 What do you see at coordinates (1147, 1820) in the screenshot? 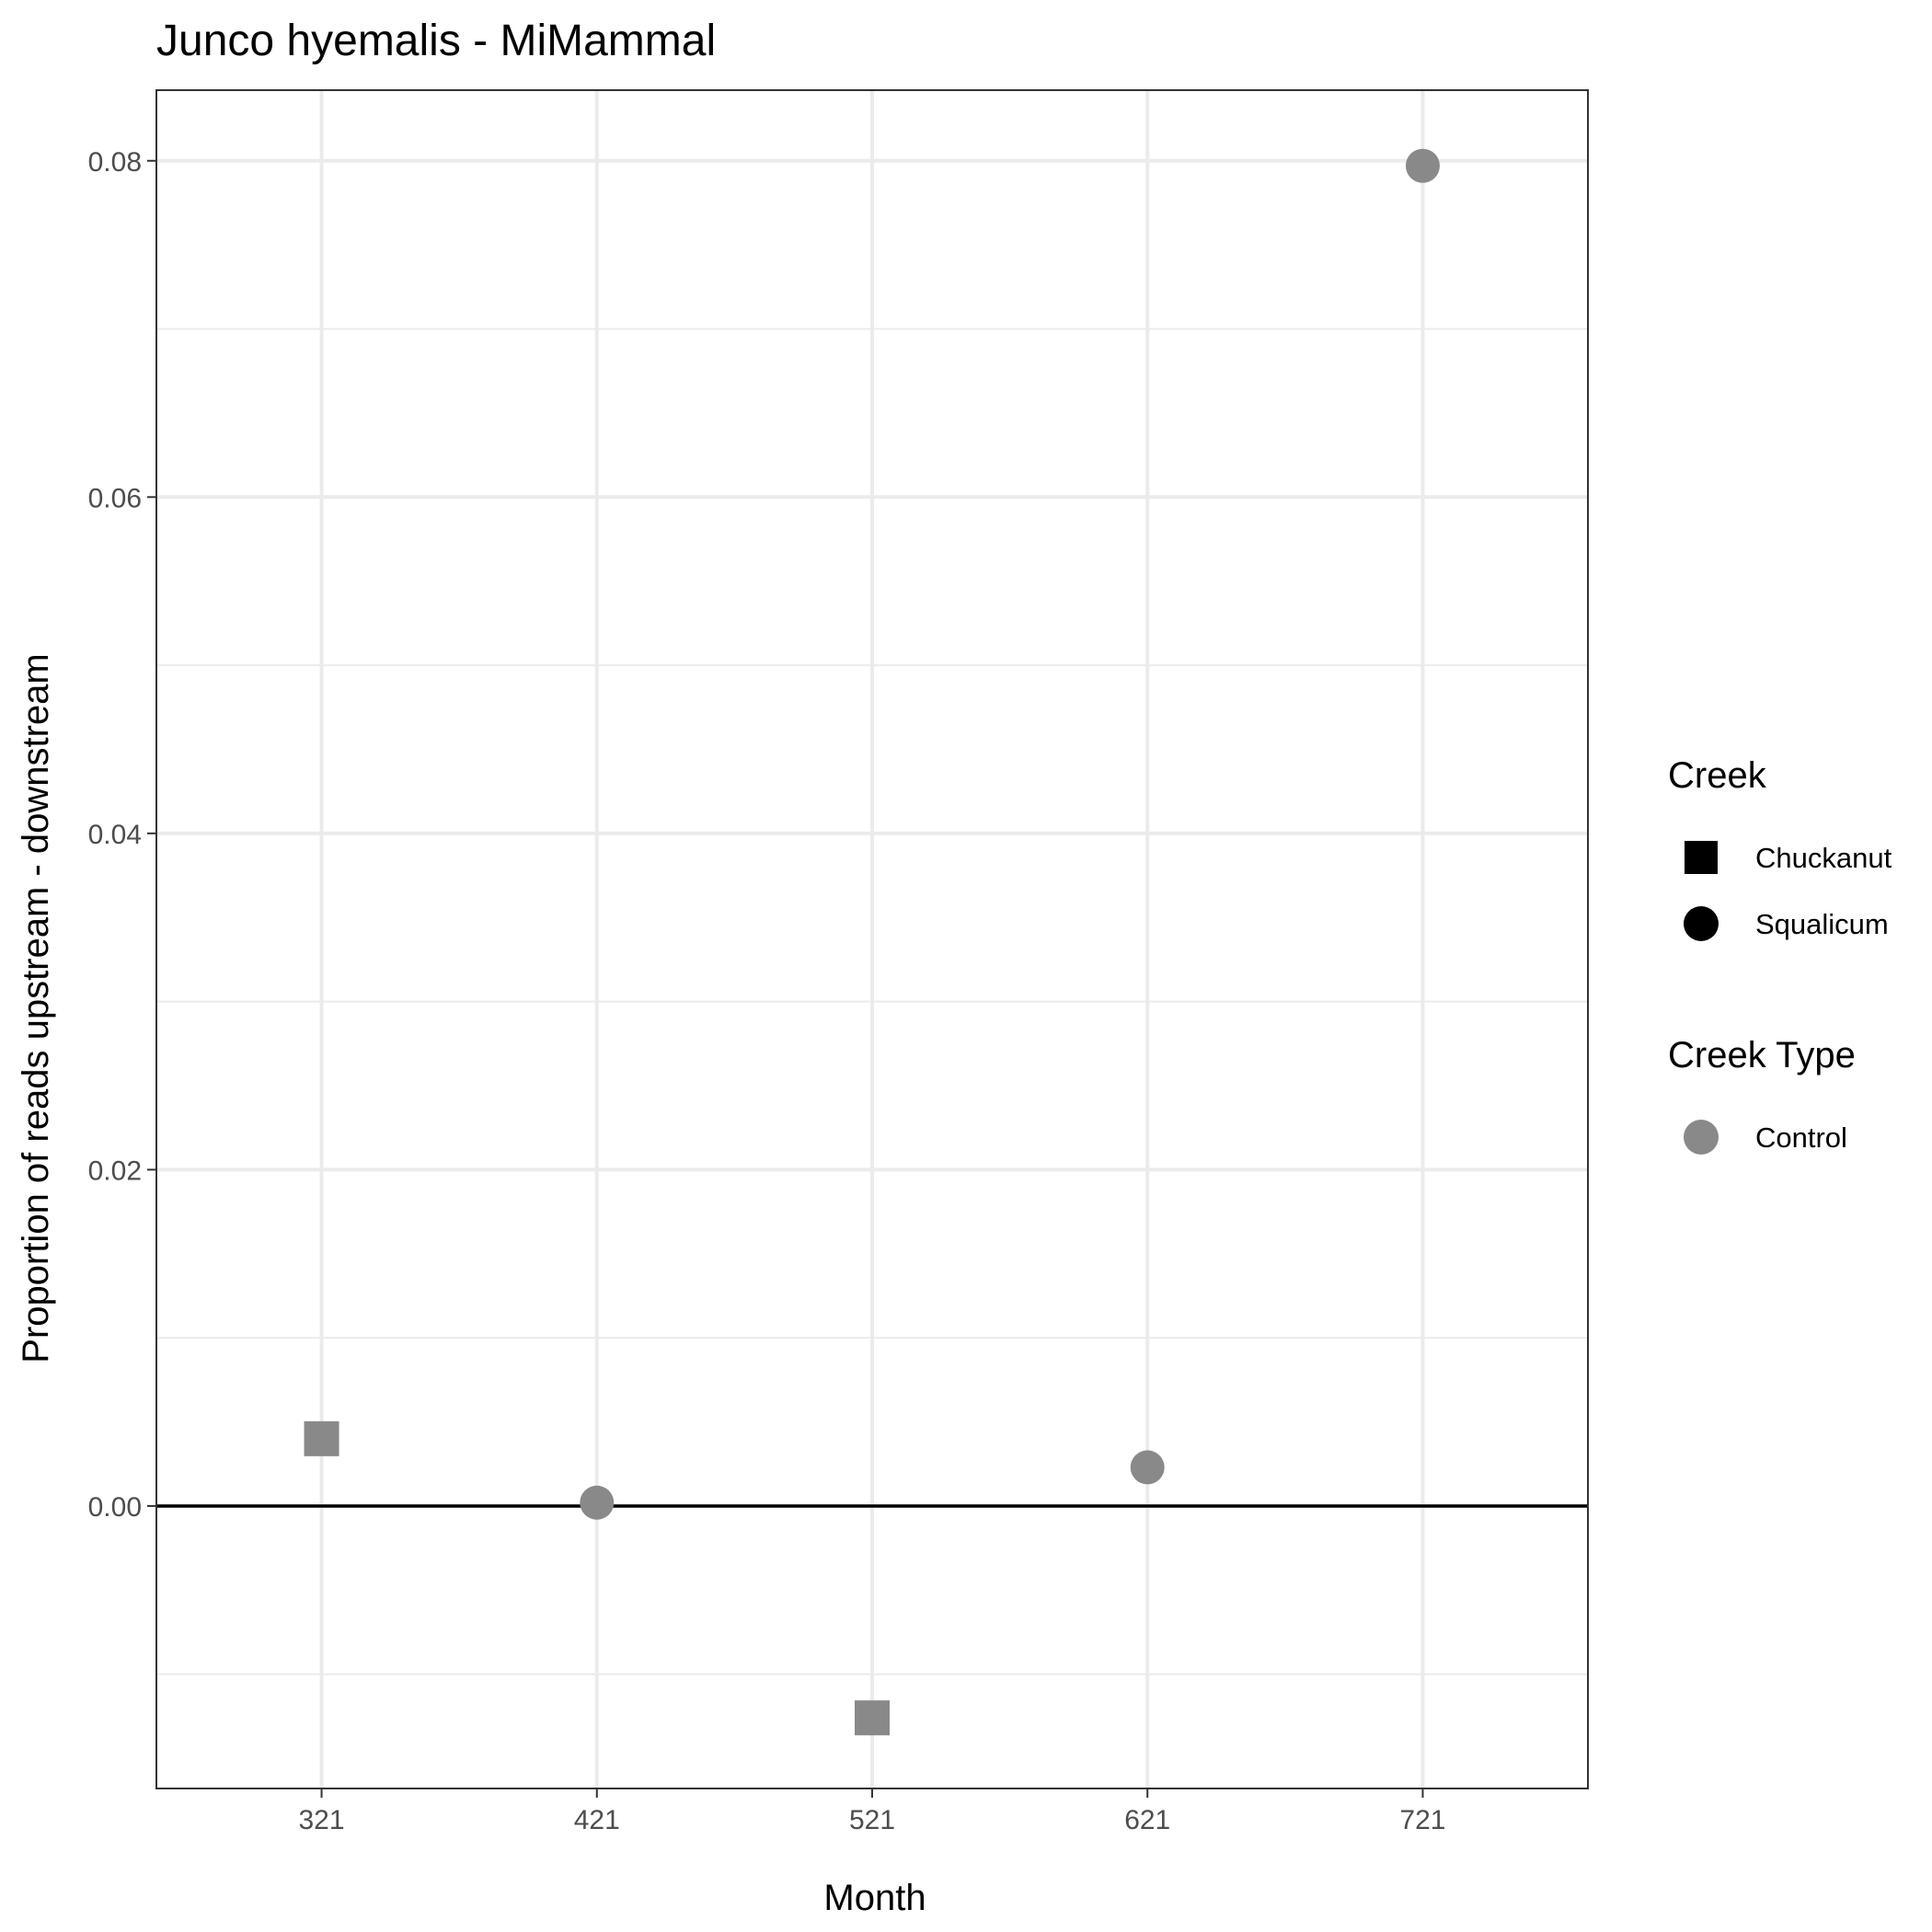
I see `x-tick-label: 621` at bounding box center [1147, 1820].